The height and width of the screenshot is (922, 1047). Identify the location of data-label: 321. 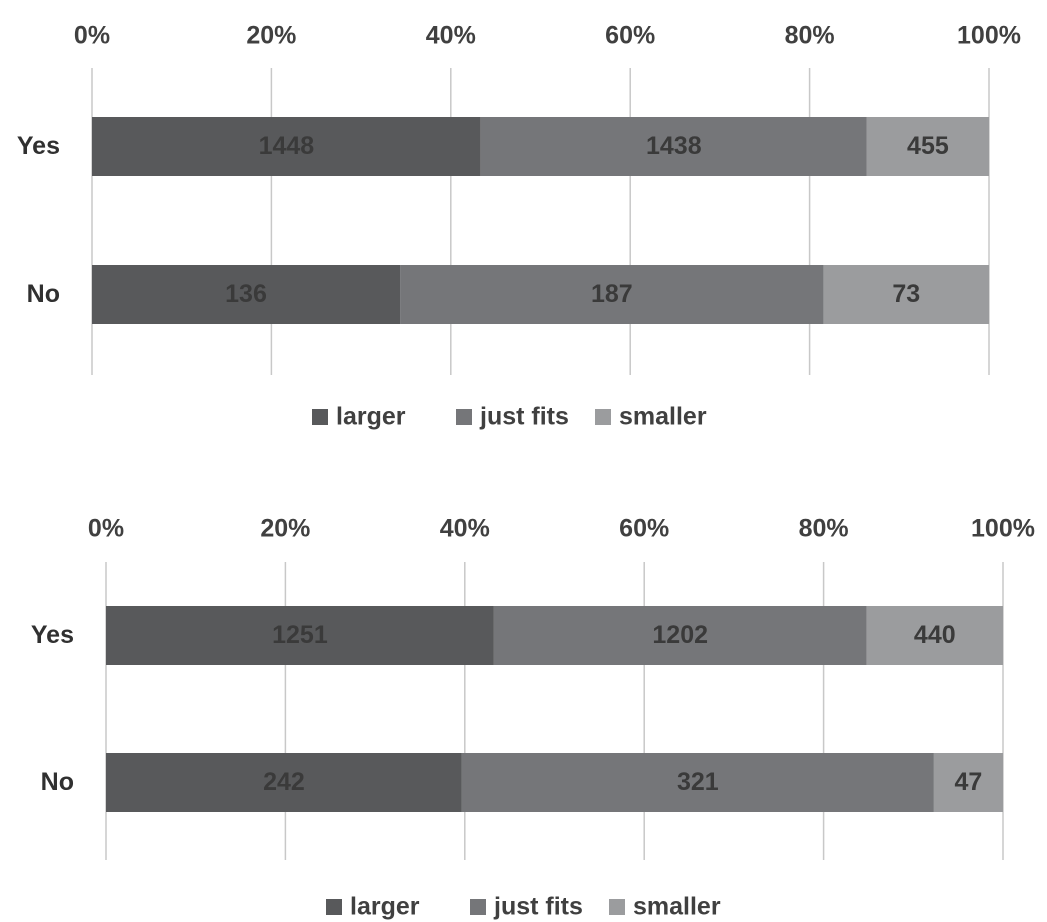
(698, 782).